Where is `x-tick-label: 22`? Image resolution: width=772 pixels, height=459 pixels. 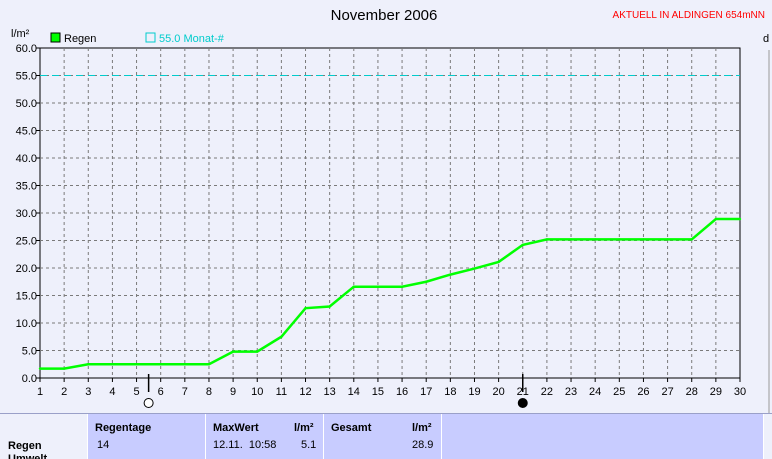 x-tick-label: 22 is located at coordinates (547, 392).